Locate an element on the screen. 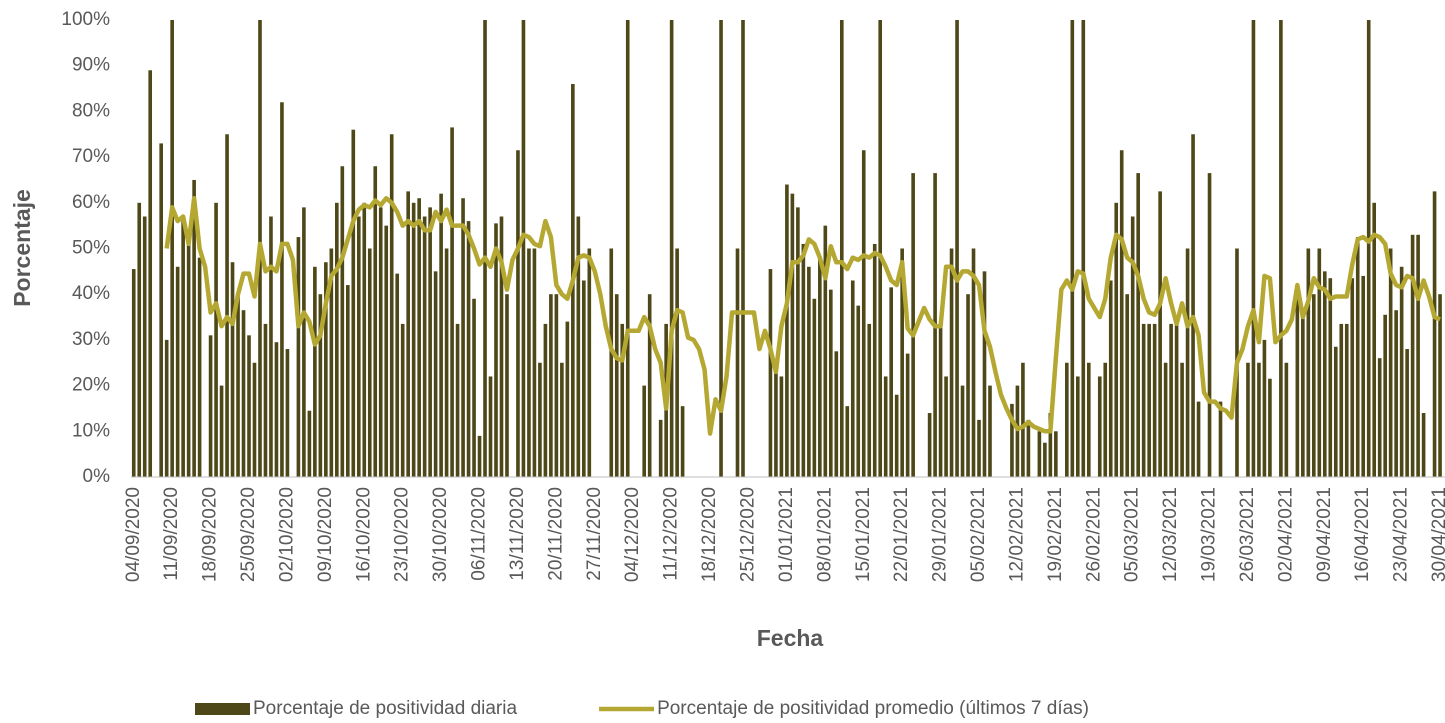 The image size is (1445, 723). x-tick-label: 29/01/2021 is located at coordinates (940, 534).